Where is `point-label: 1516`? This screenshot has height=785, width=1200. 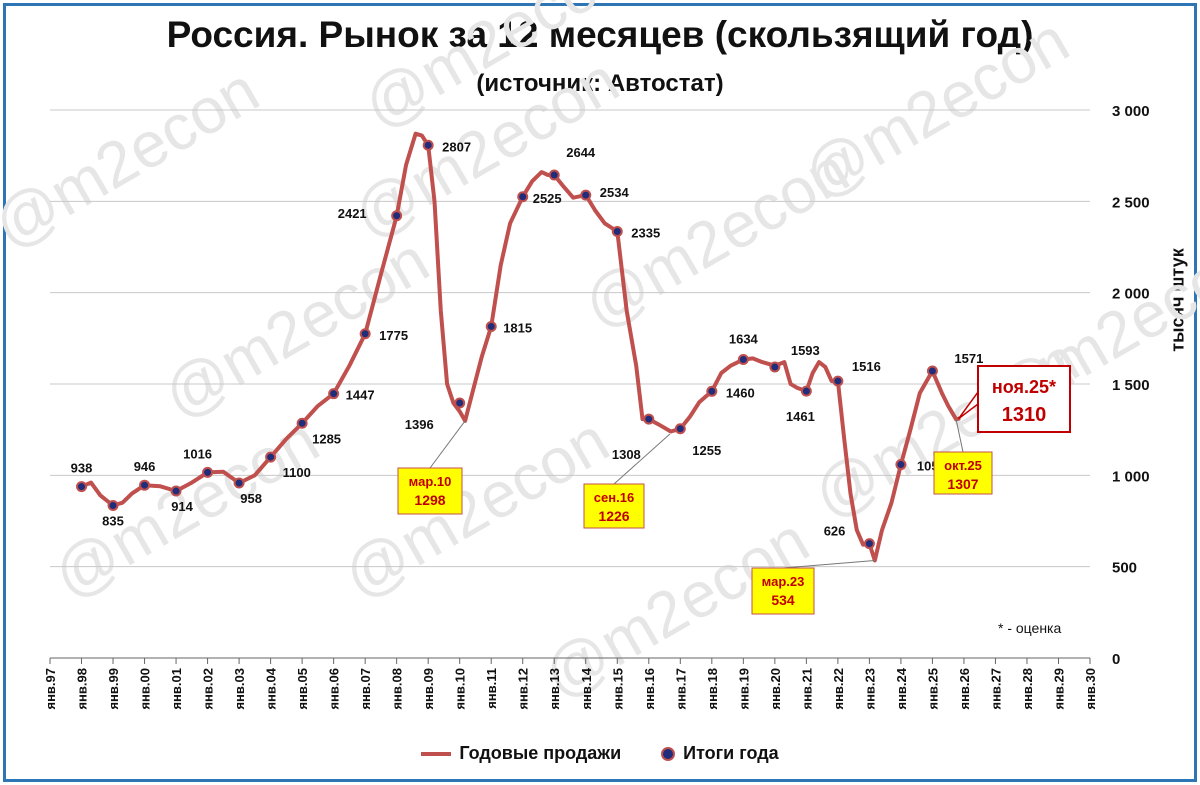
point-label: 1516 is located at coordinates (866, 366).